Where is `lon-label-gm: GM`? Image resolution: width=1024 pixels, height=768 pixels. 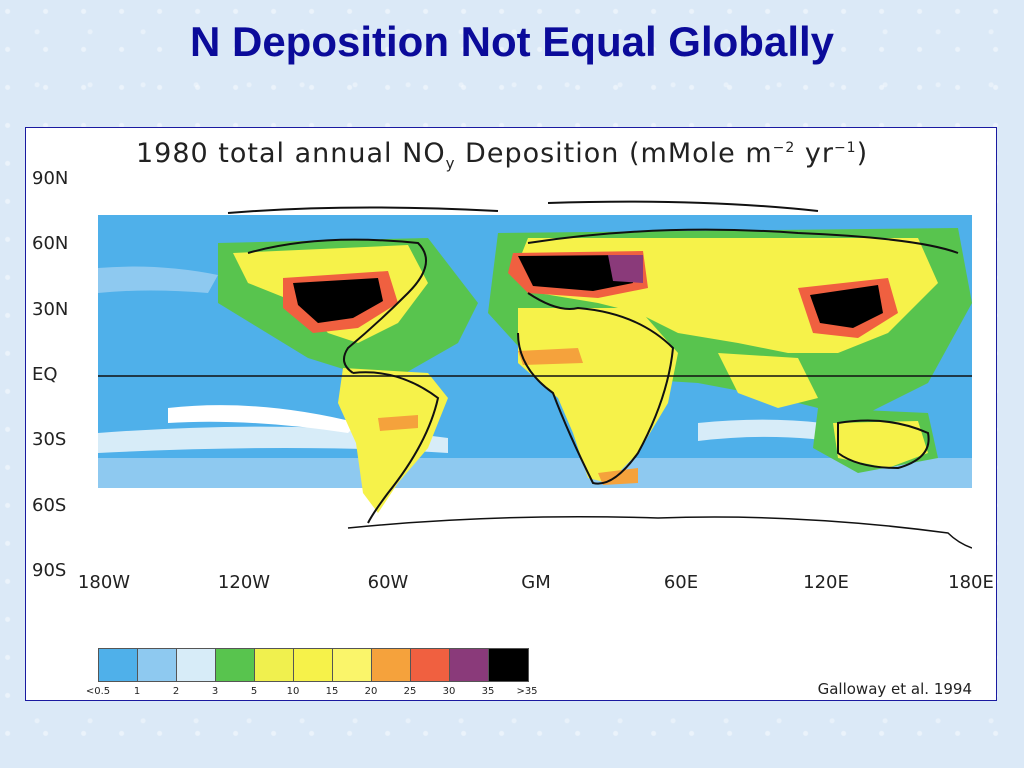 lon-label-gm: GM is located at coordinates (536, 582).